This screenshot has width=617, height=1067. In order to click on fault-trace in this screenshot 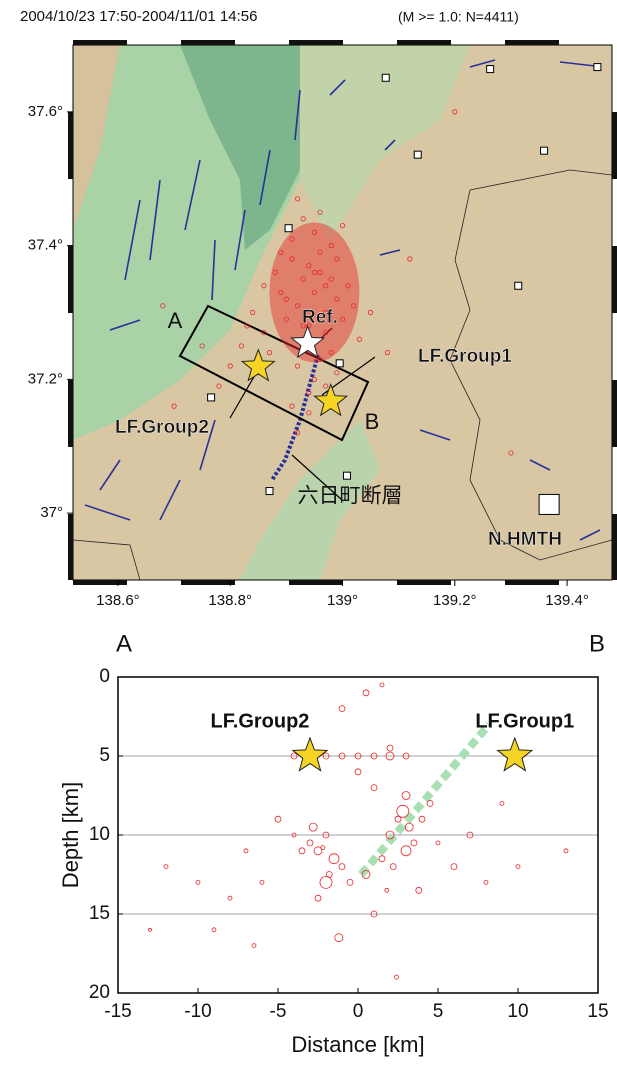, I will do `click(425, 799)`.